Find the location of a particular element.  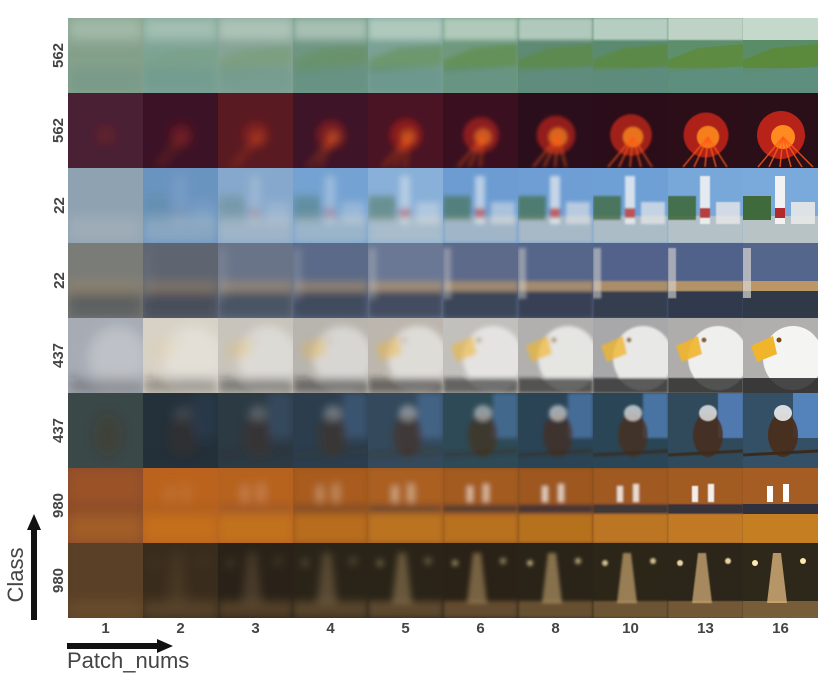

patch-num-label-9: 13 is located at coordinates (705, 628).